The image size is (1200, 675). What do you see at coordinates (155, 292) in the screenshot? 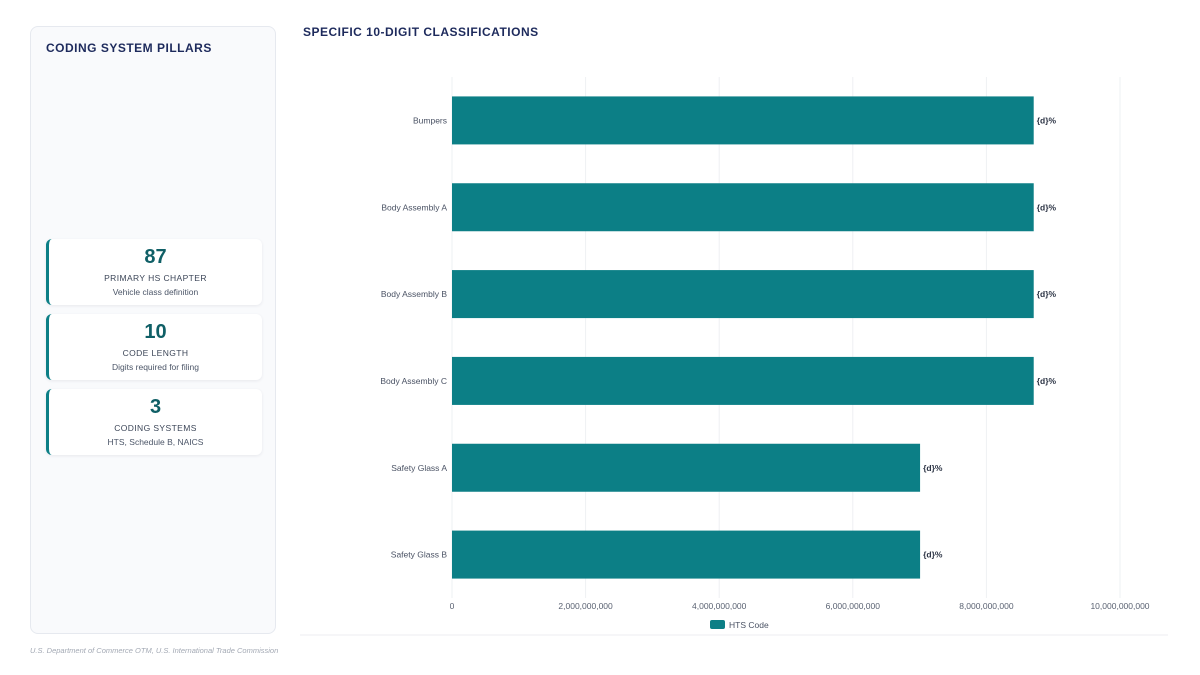
I see `kpi-subtitle: Vehicle class definition` at bounding box center [155, 292].